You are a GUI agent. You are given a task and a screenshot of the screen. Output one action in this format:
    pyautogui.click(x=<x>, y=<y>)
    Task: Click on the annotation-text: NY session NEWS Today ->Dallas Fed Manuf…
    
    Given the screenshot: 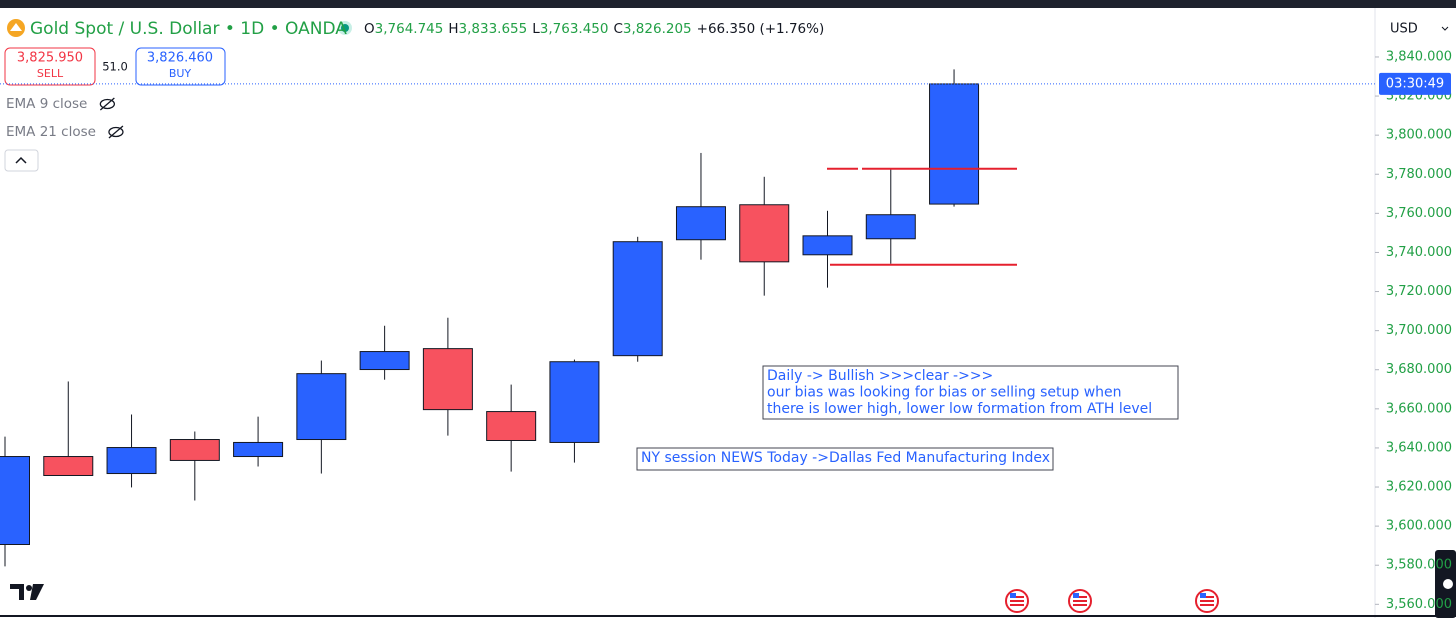 What is the action you would take?
    pyautogui.click(x=845, y=458)
    